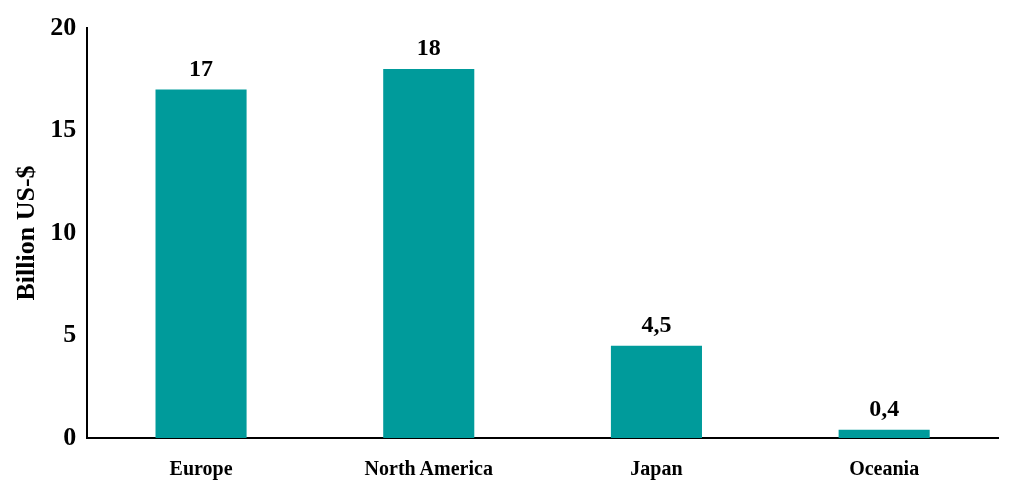  What do you see at coordinates (63, 129) in the screenshot?
I see `y-tick-label: 15` at bounding box center [63, 129].